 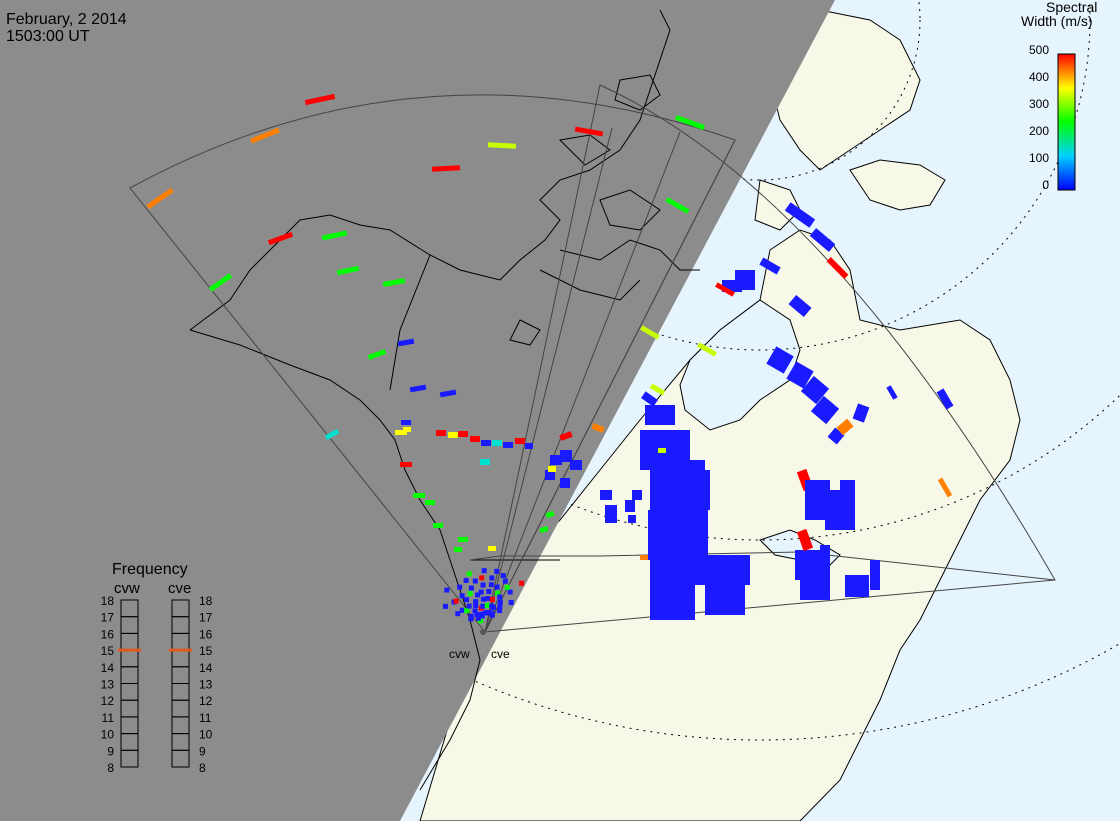 What do you see at coordinates (108, 668) in the screenshot?
I see `freq-scale-label-left: 14` at bounding box center [108, 668].